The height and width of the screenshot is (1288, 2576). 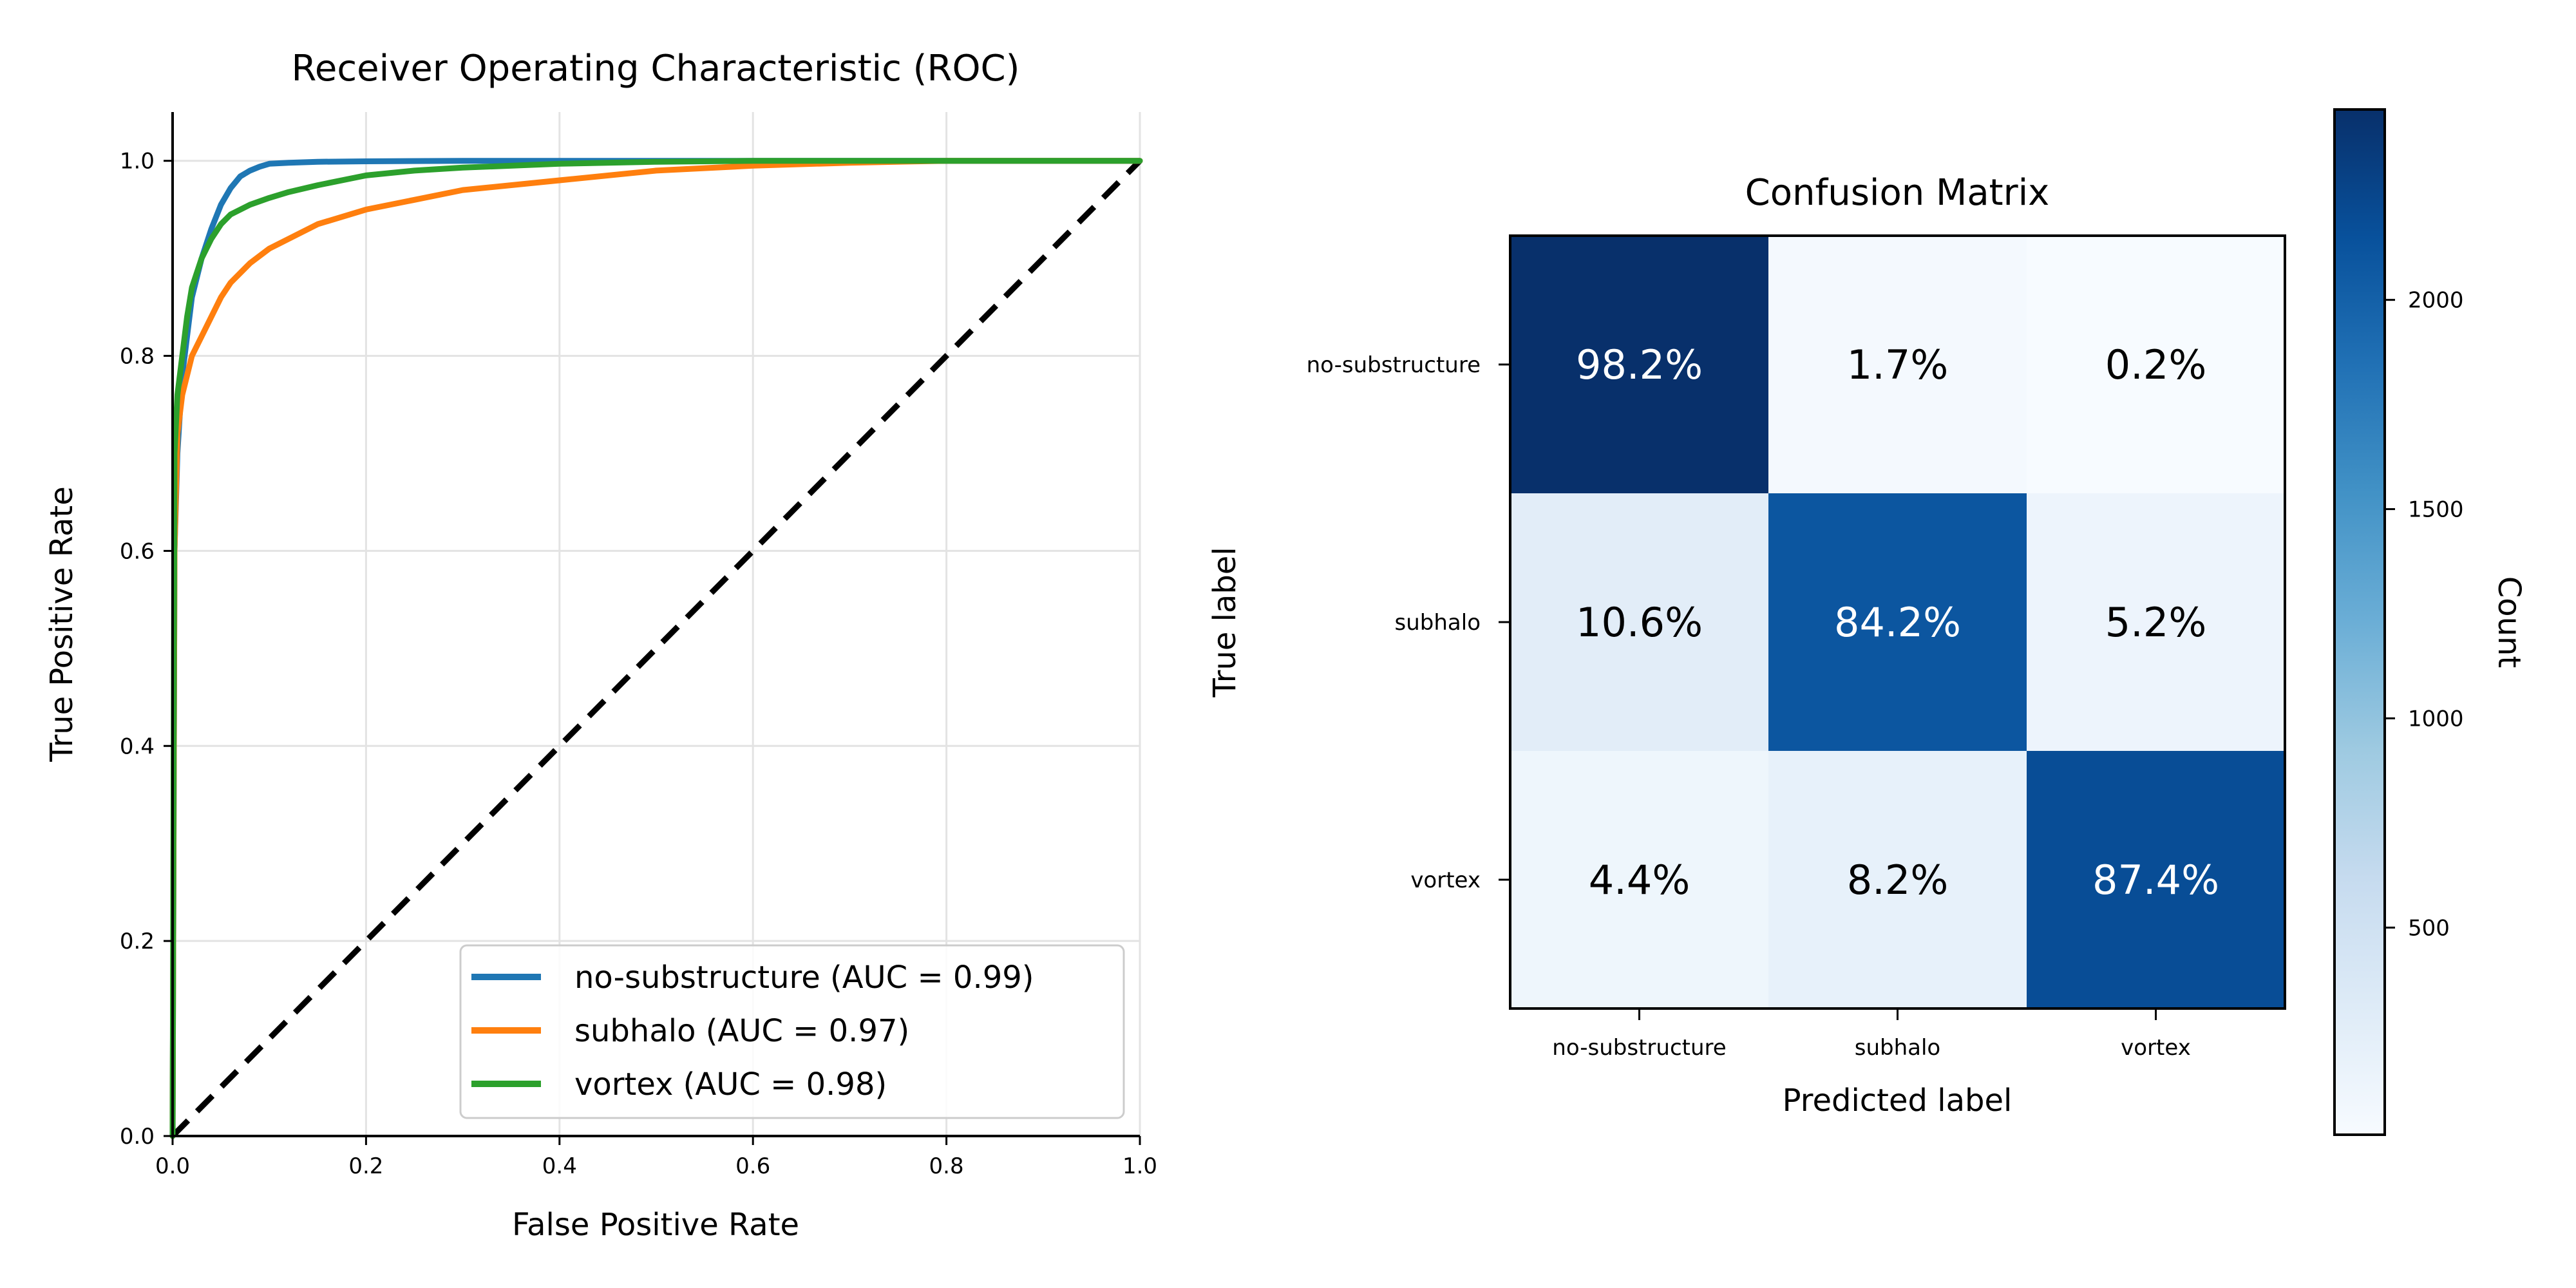 What do you see at coordinates (656, 1157) in the screenshot?
I see `roc-x-ticks: 0.0 0.2 0.4 0.6 0.8 1.0` at bounding box center [656, 1157].